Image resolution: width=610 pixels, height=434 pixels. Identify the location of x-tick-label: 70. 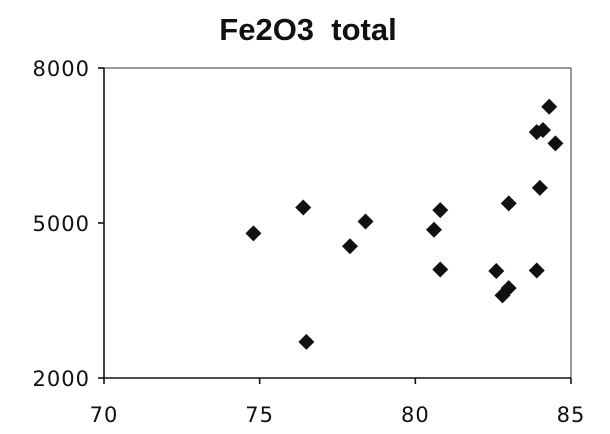
(104, 415).